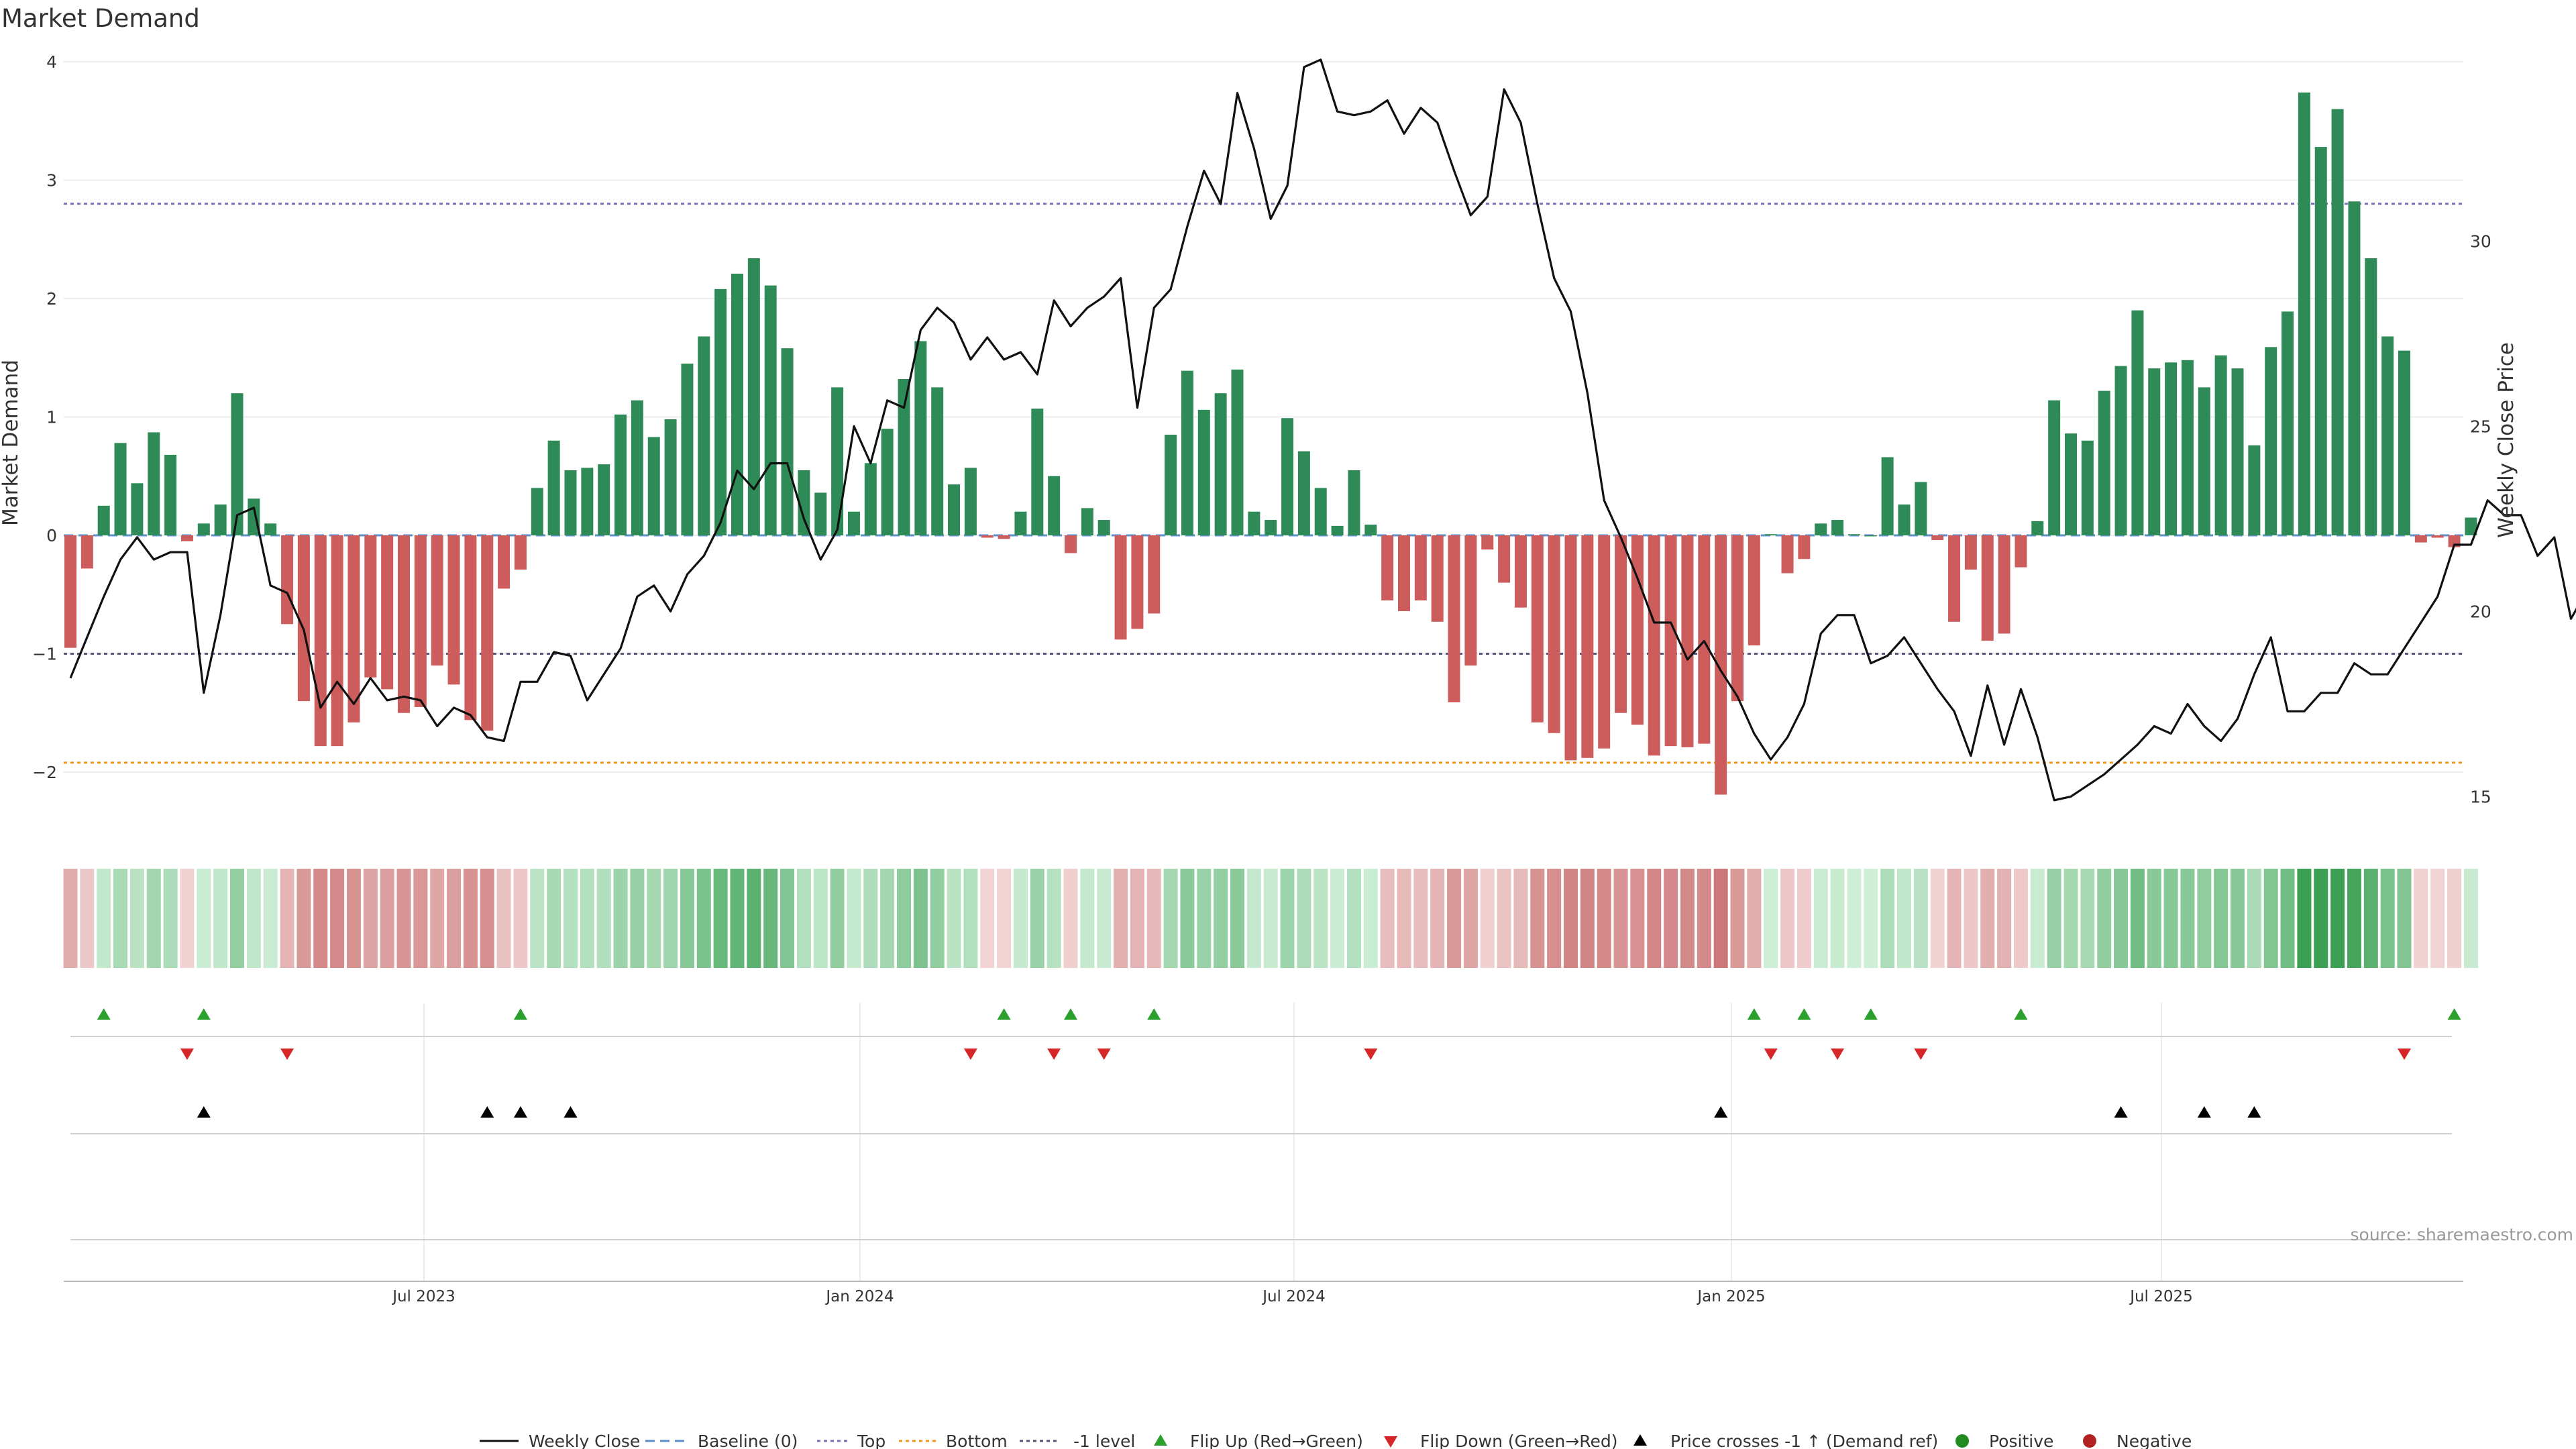 This screenshot has width=2576, height=1449. I want to click on y-tick-label: −2, so click(44, 772).